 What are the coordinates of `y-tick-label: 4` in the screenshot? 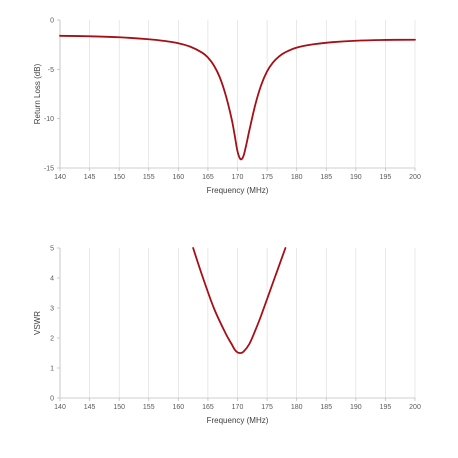 It's located at (52, 279).